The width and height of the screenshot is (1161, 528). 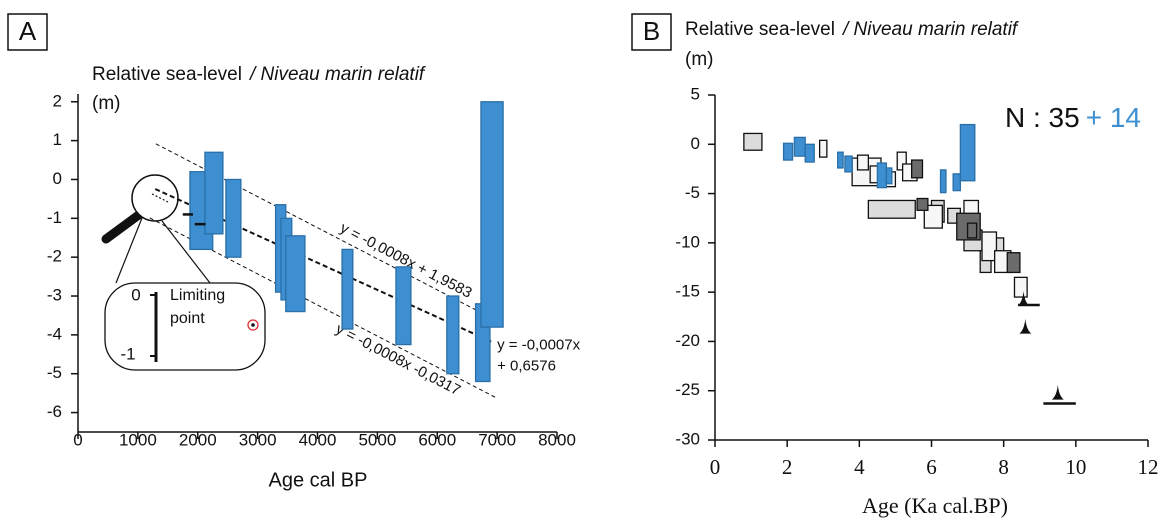 I want to click on inset-box, so click(x=185, y=326).